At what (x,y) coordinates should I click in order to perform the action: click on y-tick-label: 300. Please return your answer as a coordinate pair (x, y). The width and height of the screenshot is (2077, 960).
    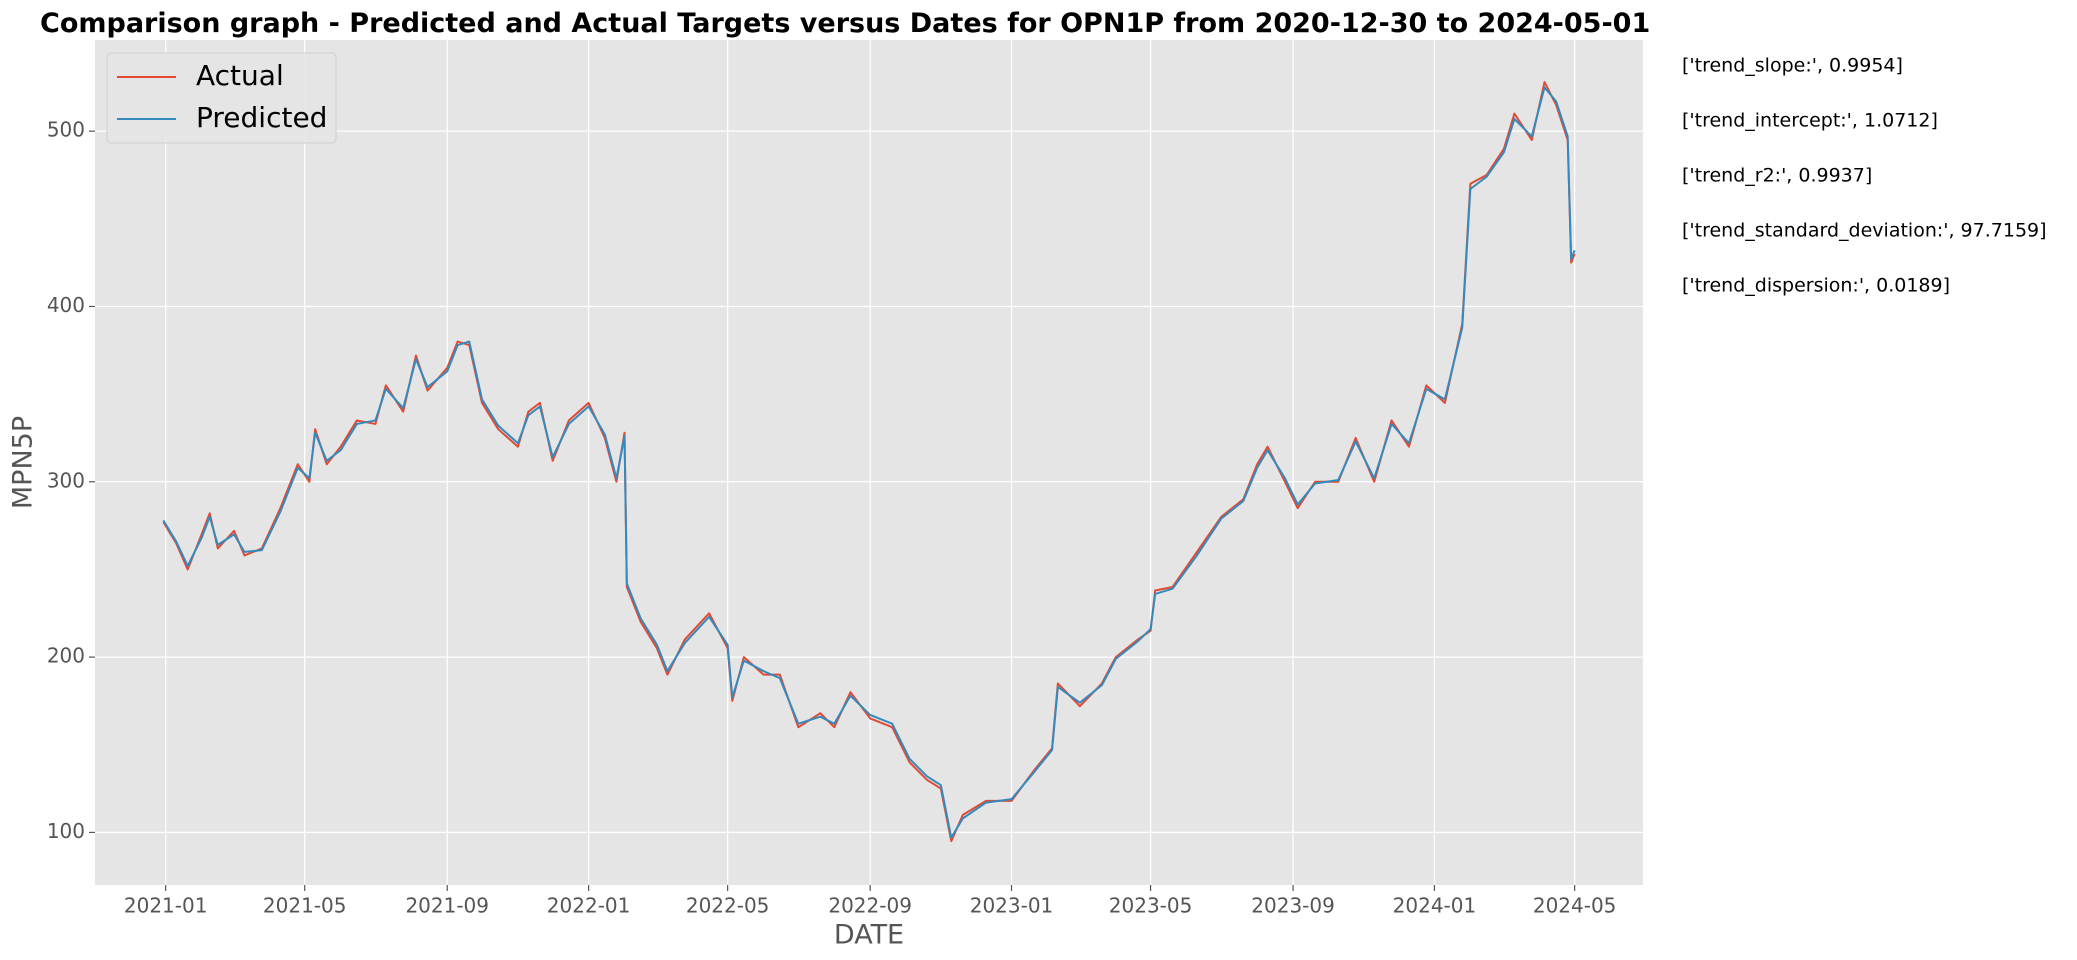
    Looking at the image, I should click on (66, 480).